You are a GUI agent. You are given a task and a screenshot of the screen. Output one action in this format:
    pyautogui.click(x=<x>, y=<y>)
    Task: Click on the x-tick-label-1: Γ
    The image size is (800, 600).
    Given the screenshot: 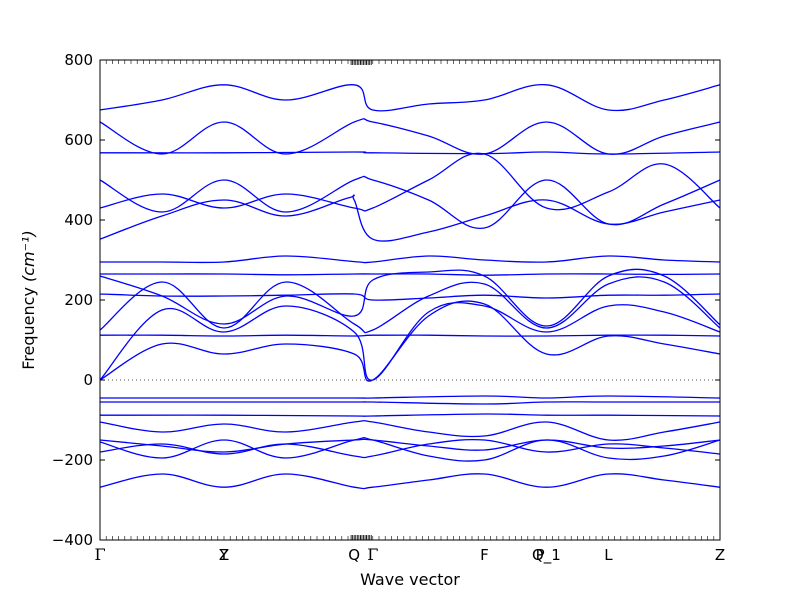 What is the action you would take?
    pyautogui.click(x=99, y=554)
    